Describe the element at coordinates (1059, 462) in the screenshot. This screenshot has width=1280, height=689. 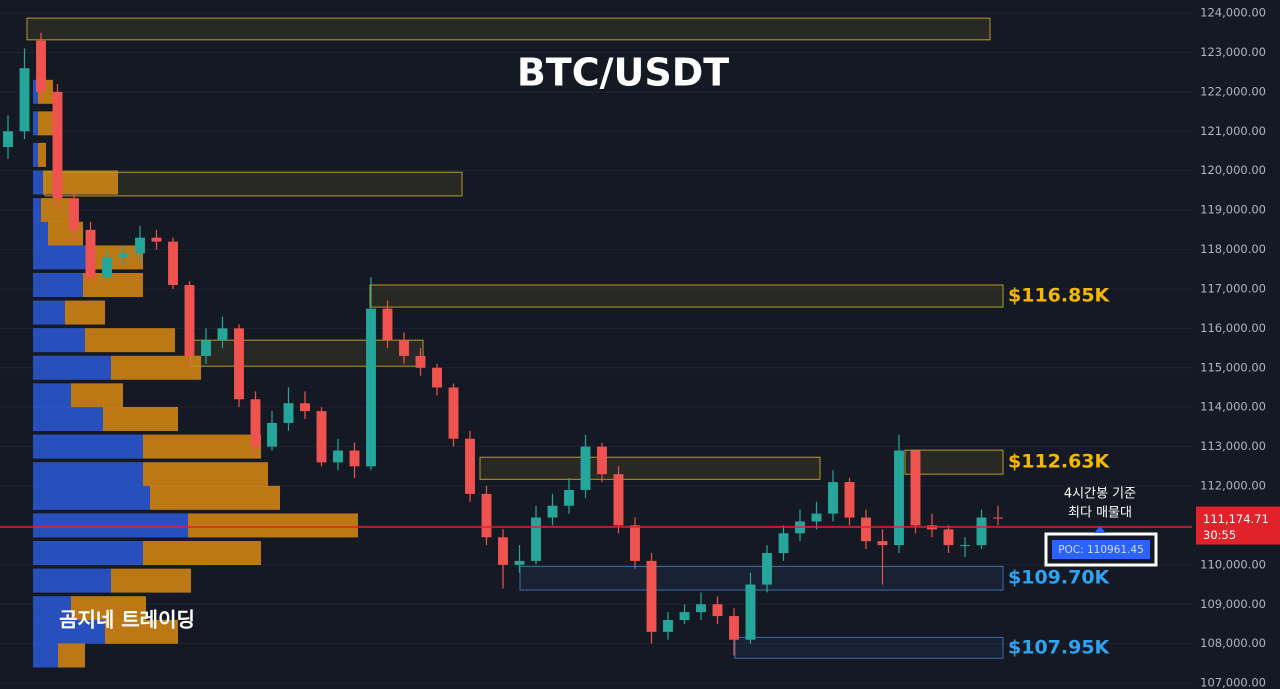
I see `zone-label: $112.63K` at that location.